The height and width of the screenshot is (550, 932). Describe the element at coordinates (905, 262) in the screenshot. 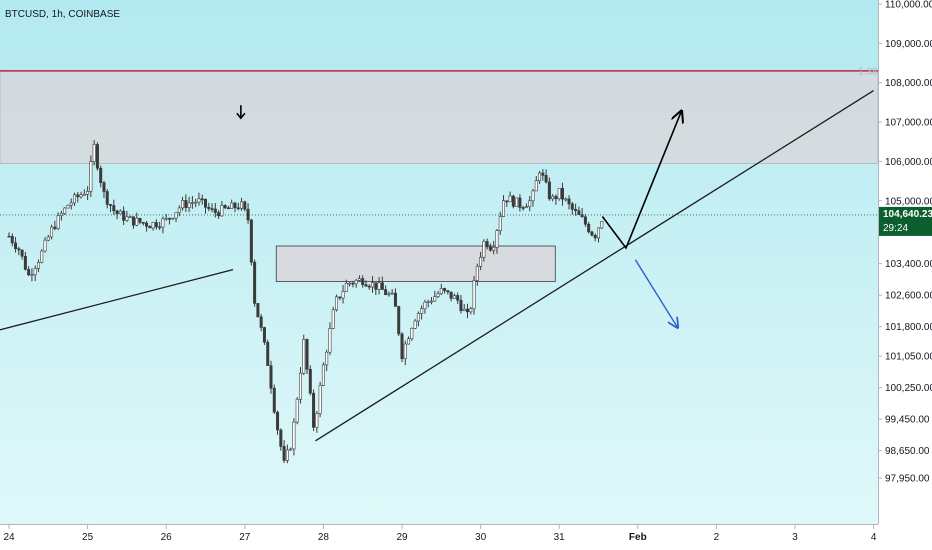

I see `price-axis` at that location.